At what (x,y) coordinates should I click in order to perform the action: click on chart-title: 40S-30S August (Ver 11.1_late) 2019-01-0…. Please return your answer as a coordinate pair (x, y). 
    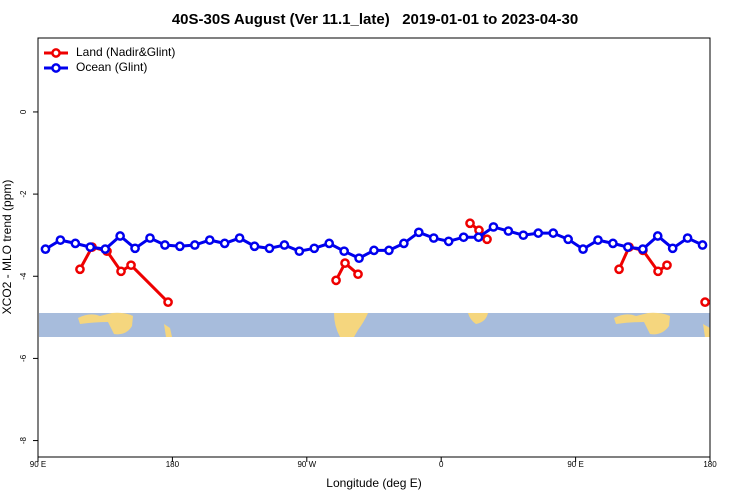
    Looking at the image, I should click on (375, 19).